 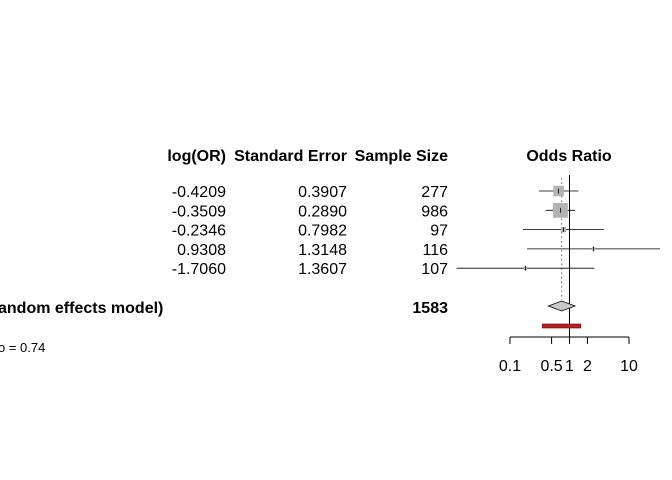 What do you see at coordinates (510, 366) in the screenshot?
I see `x-tick-label: 0.1` at bounding box center [510, 366].